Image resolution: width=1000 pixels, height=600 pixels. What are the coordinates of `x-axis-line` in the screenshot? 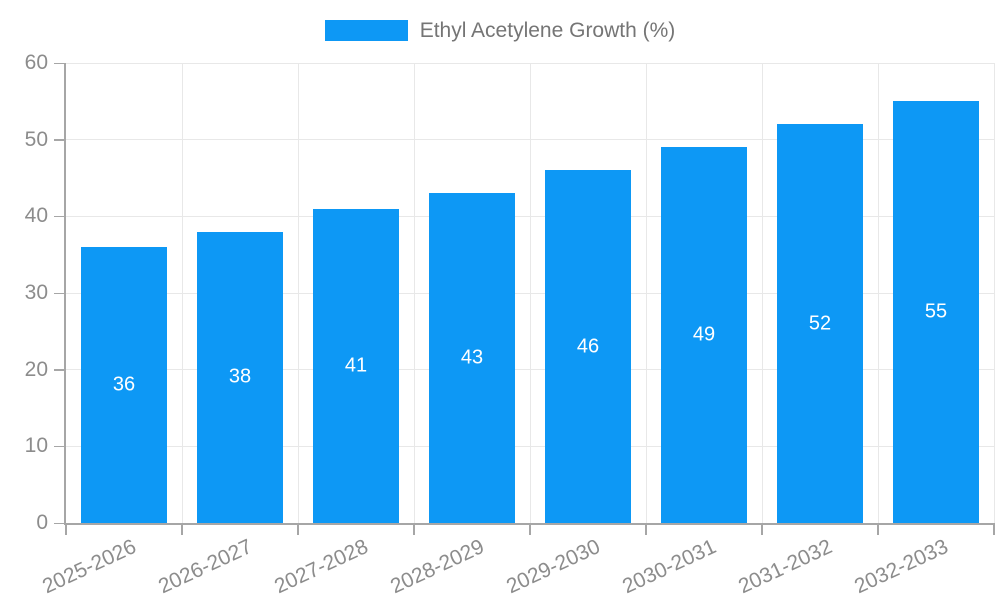 It's located at (530, 524).